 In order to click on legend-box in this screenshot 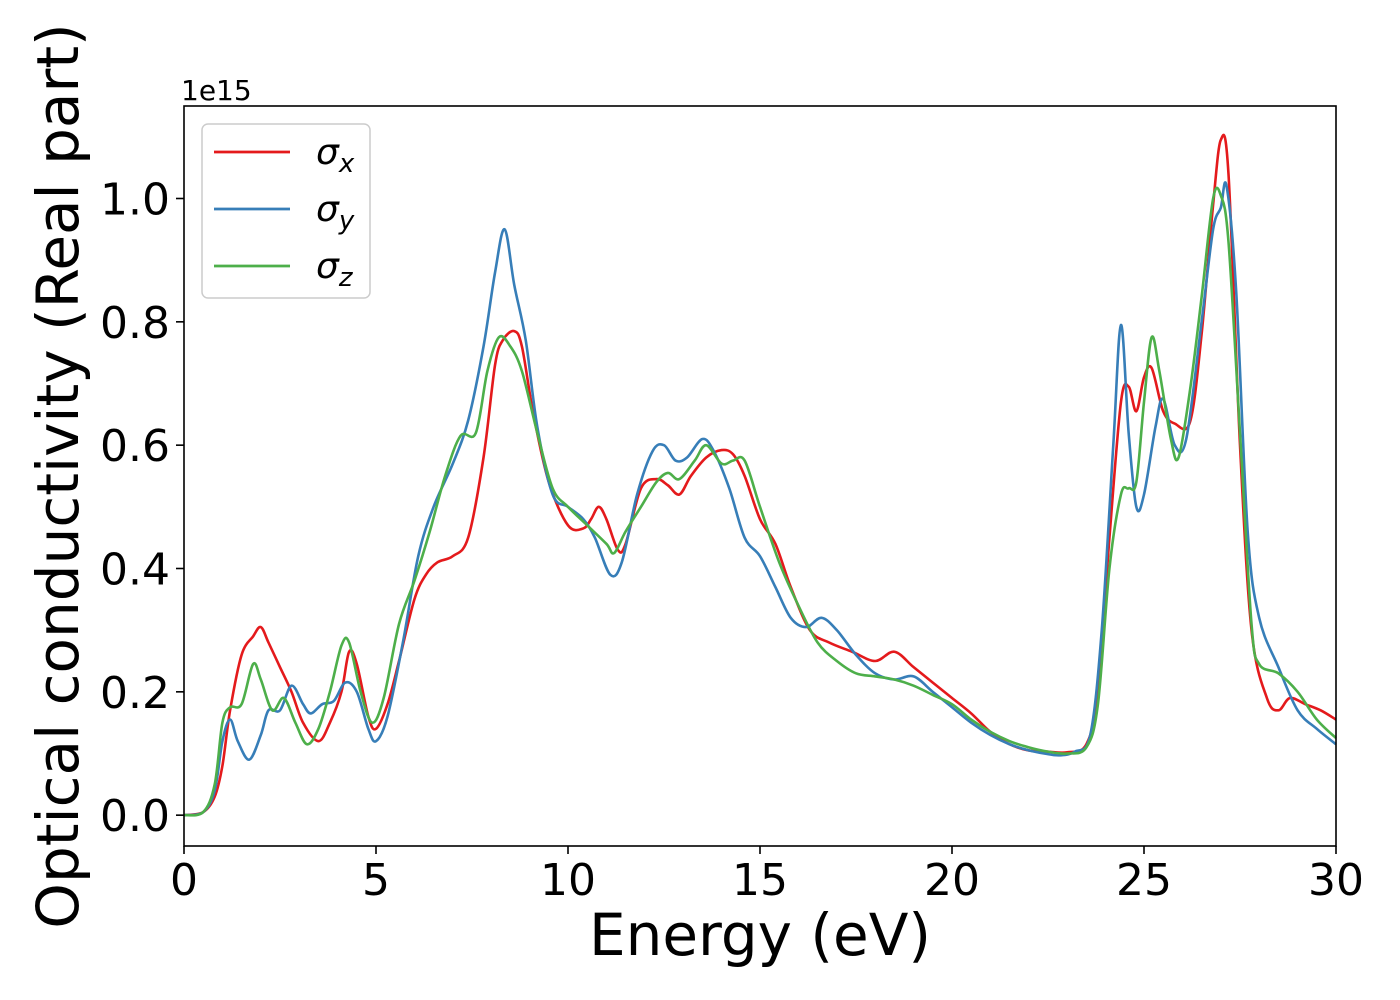, I will do `click(286, 211)`.